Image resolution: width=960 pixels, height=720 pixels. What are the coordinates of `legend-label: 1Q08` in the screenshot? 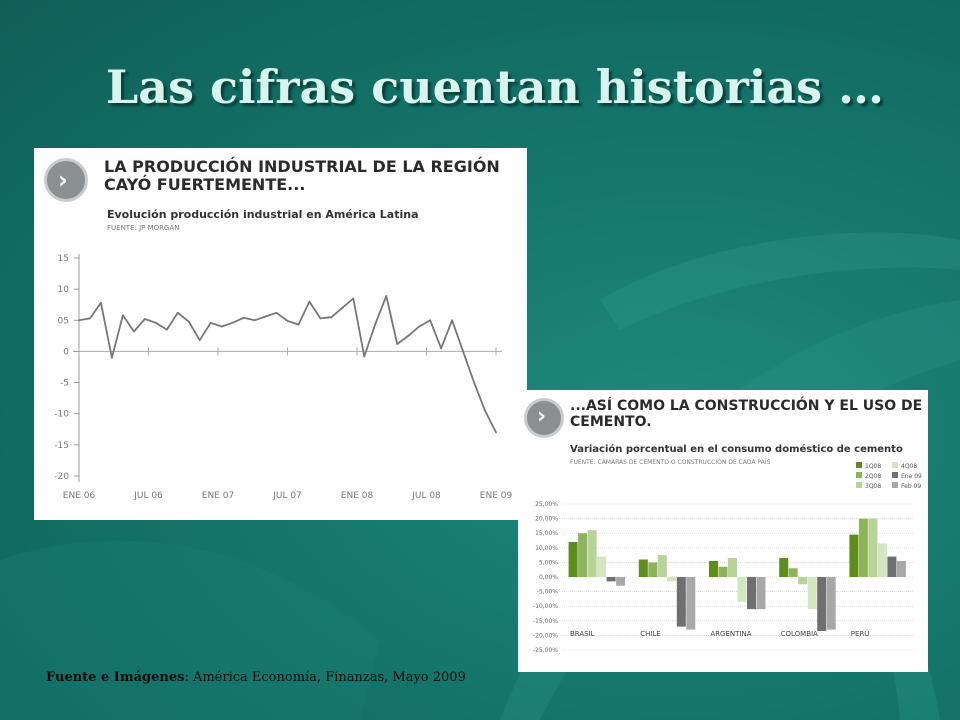 It's located at (873, 466).